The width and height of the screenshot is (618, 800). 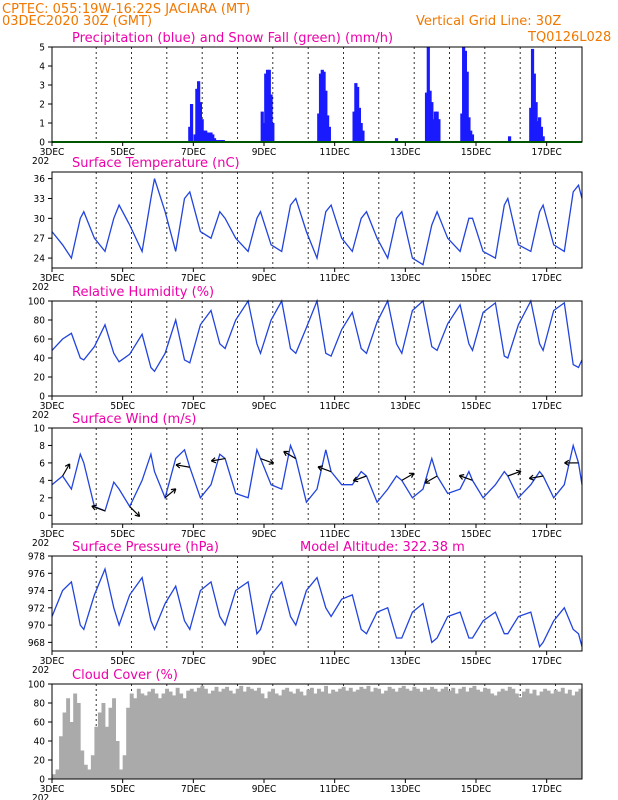 What do you see at coordinates (264, 661) in the screenshot?
I see `x-tick-label: 9DEC` at bounding box center [264, 661].